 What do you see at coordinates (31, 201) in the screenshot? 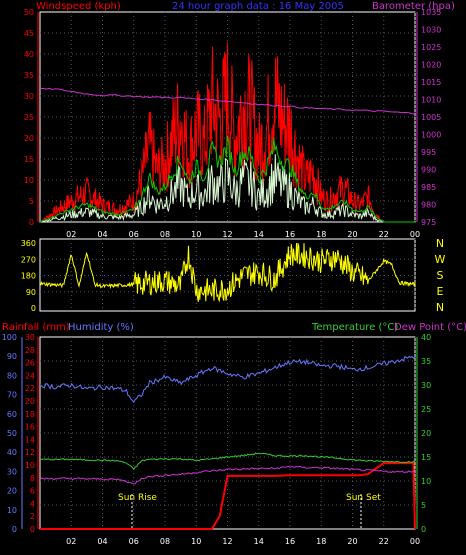
I see `wind-tick-label: 5` at bounding box center [31, 201].